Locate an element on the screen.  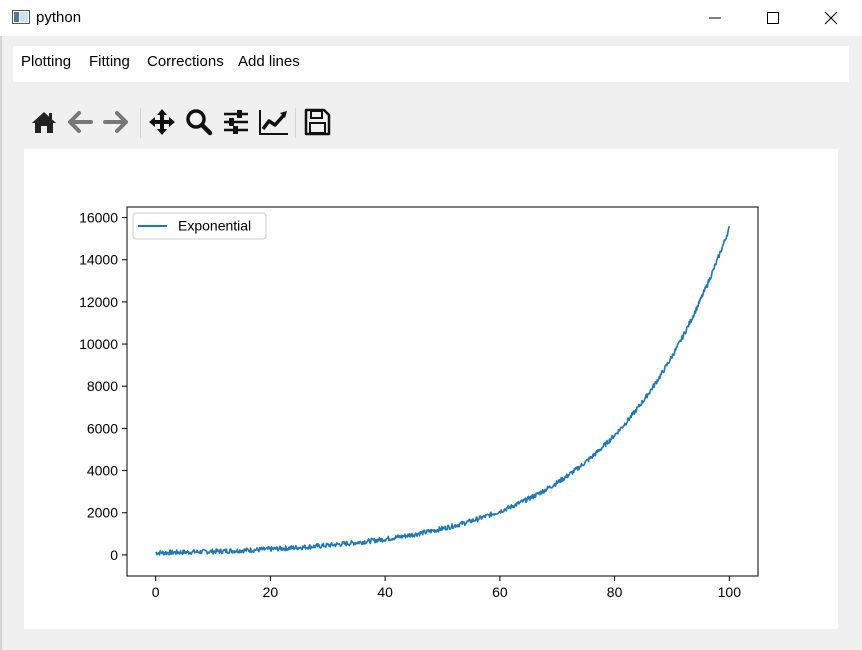
menu-bar: Plotting Fitting Corrections Add lines is located at coordinates (431, 64).